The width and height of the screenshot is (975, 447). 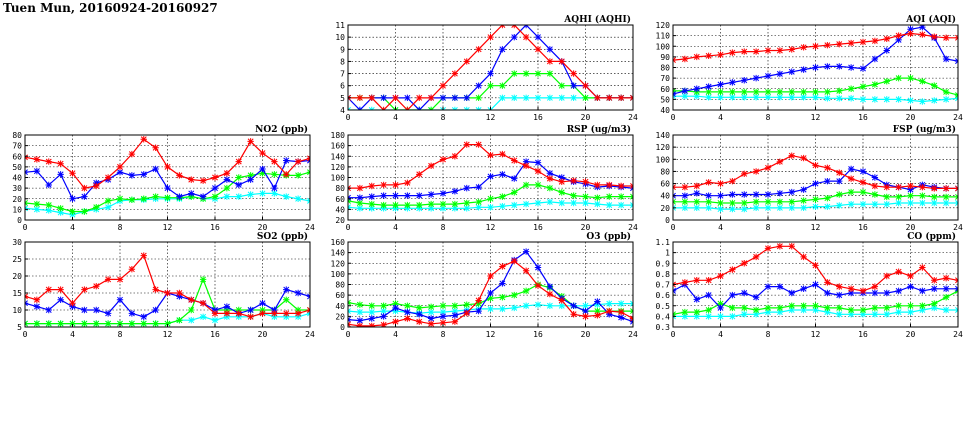 I want to click on y-tick-label: 0.7, so click(x=663, y=285).